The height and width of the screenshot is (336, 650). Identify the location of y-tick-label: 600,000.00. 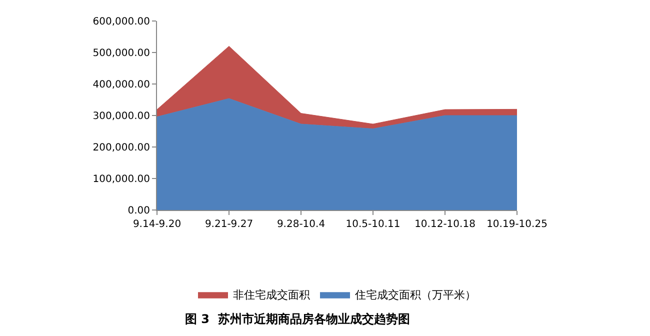
(121, 22).